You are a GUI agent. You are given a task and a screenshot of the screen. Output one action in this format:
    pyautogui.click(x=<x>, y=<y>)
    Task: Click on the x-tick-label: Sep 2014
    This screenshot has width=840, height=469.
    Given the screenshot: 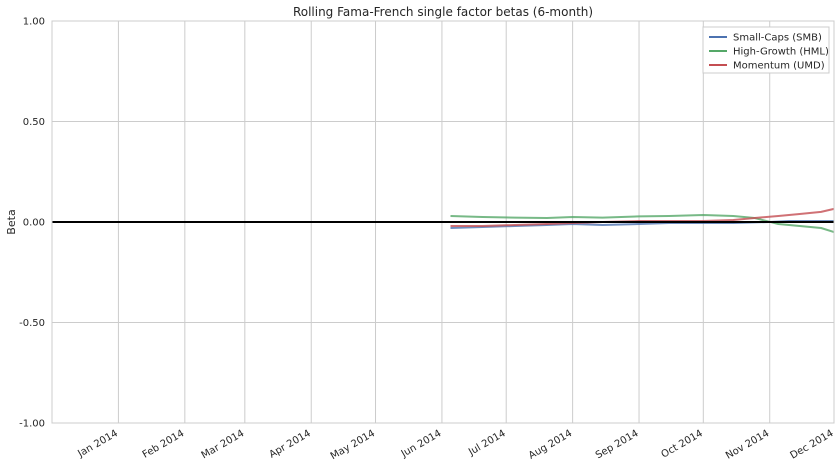 What is the action you would take?
    pyautogui.click(x=617, y=444)
    